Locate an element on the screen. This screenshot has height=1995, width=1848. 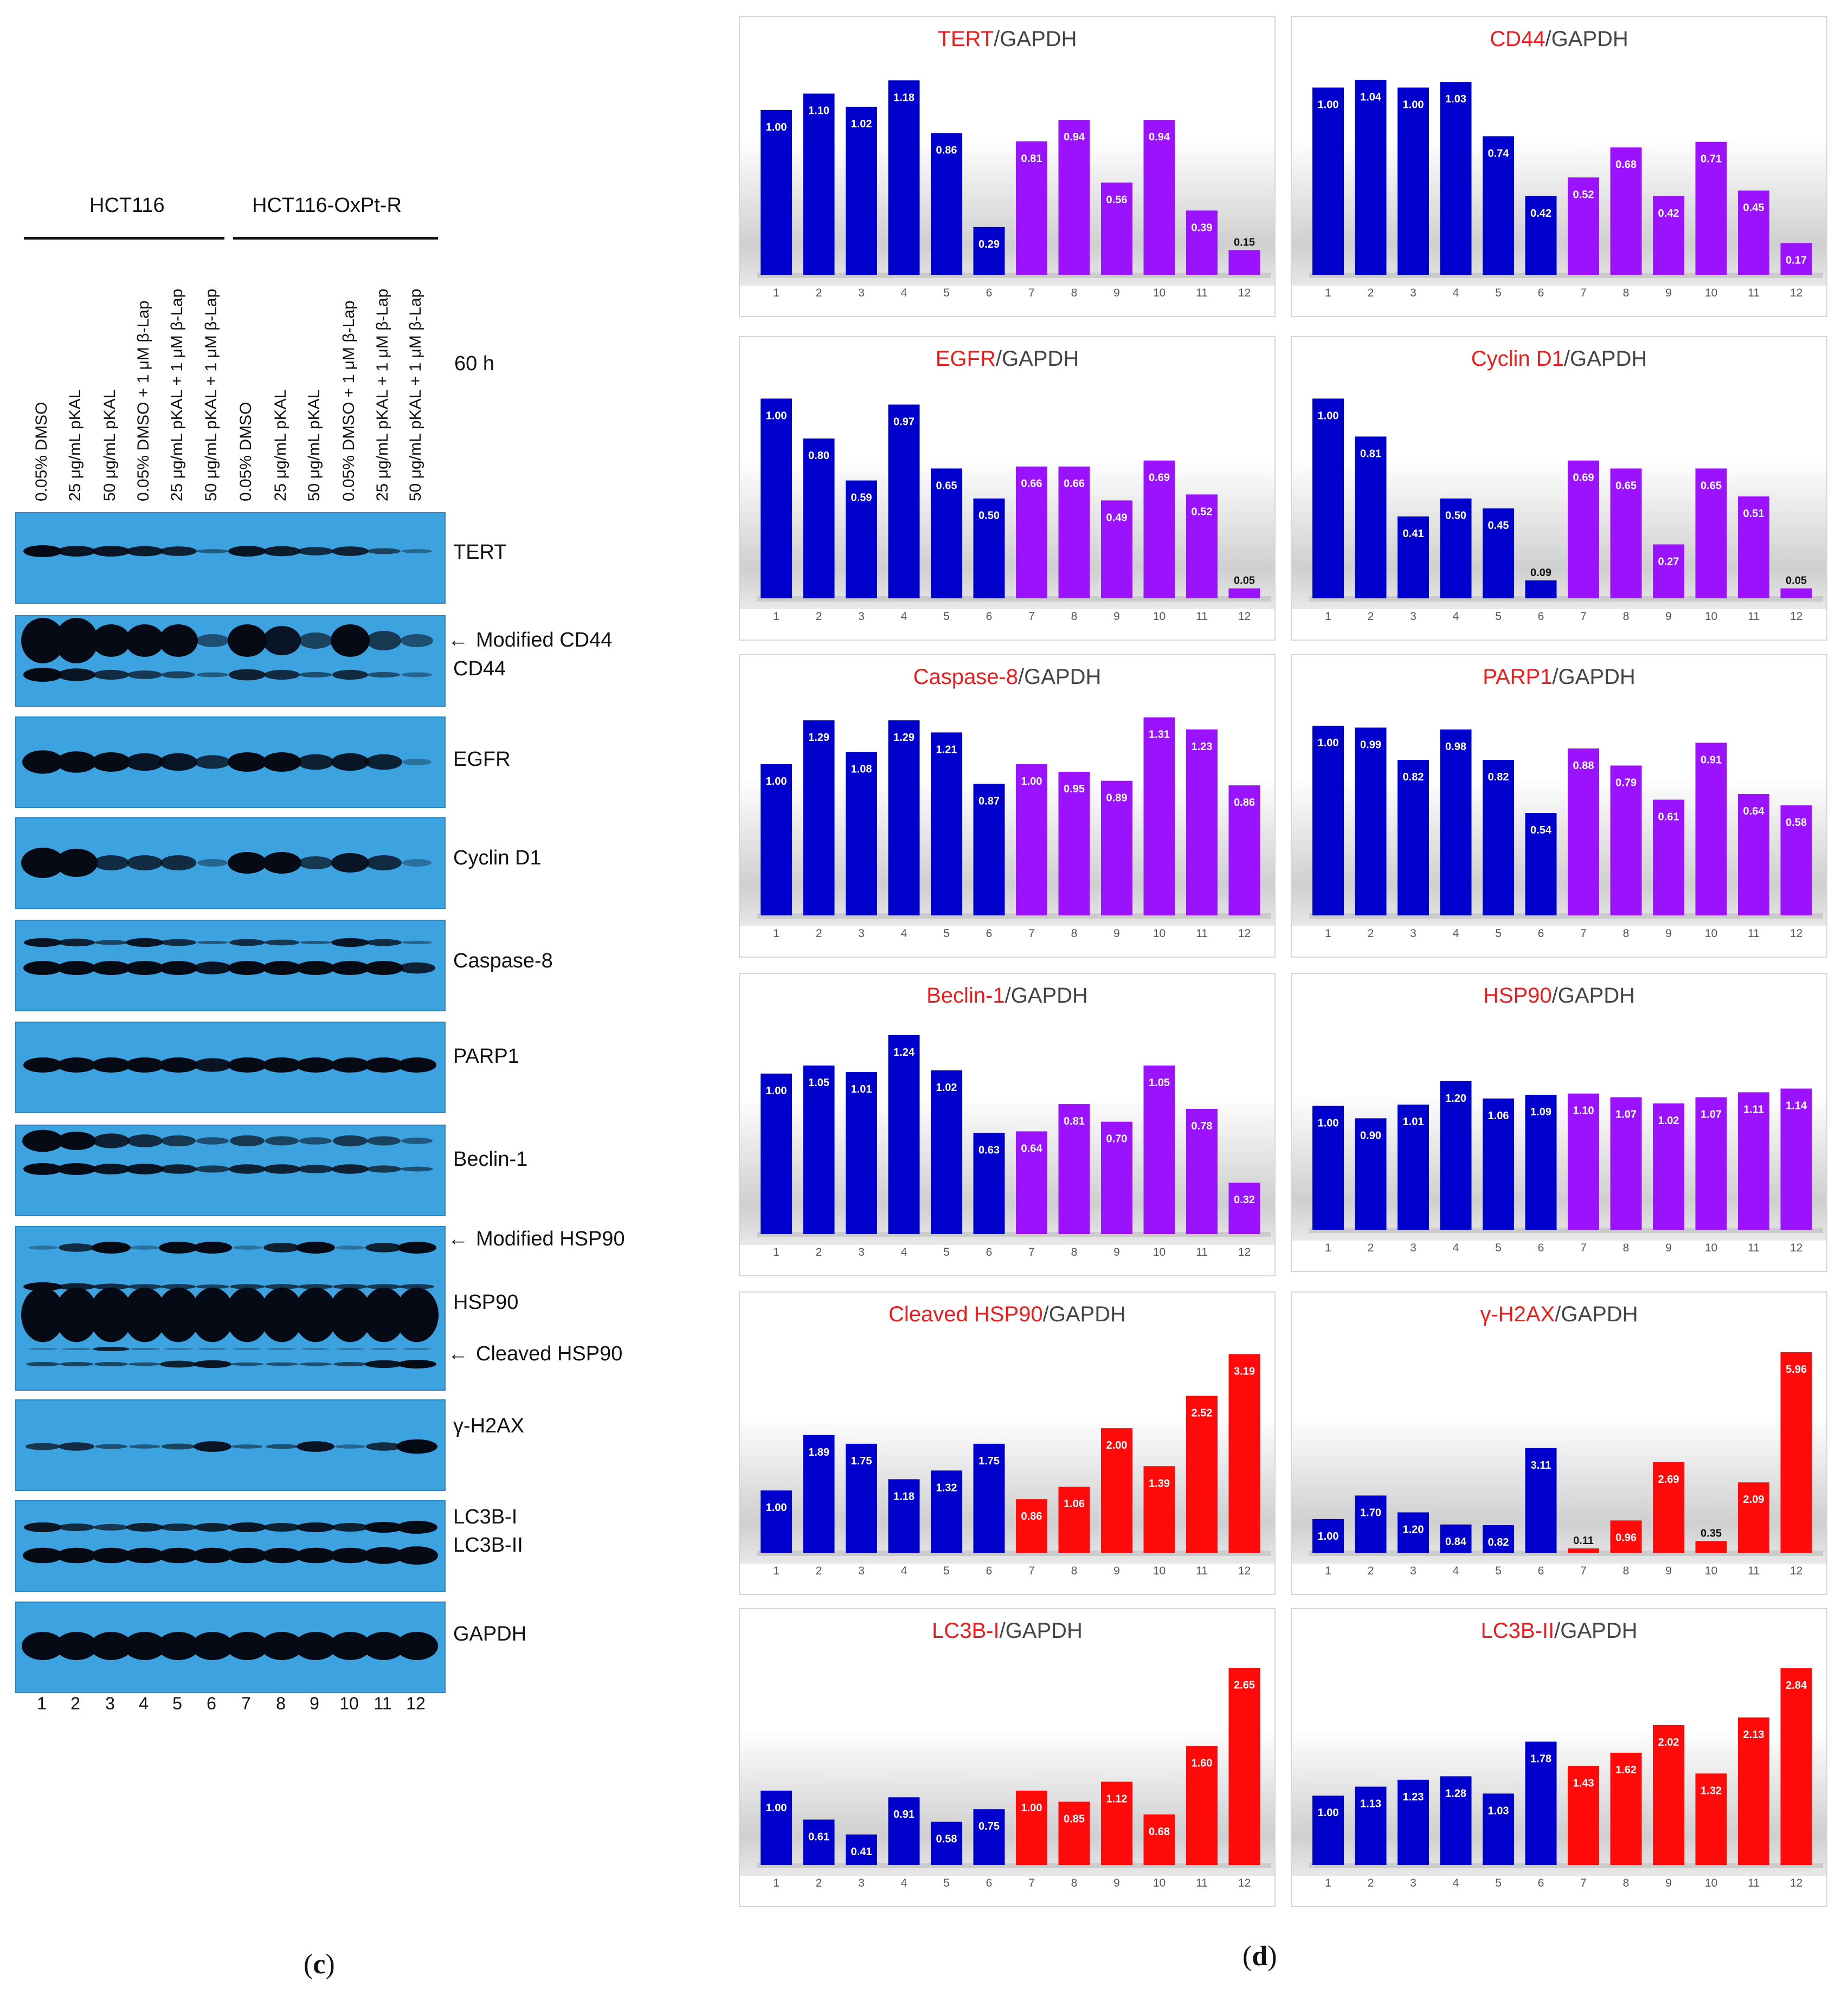
bar-value-label: 1.31 is located at coordinates (1160, 735).